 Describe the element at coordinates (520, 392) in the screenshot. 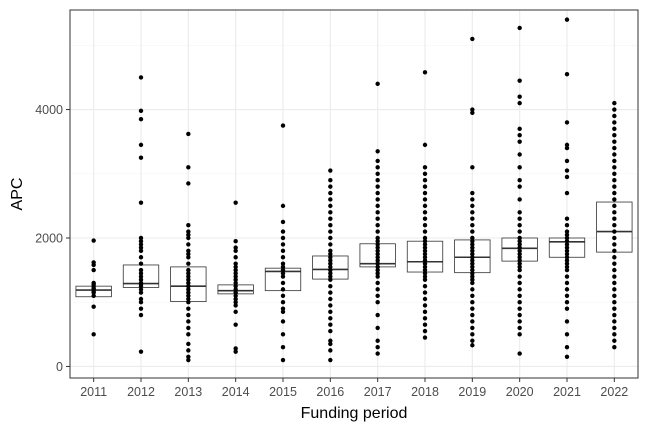

I see `x-tick-label: 2020` at that location.